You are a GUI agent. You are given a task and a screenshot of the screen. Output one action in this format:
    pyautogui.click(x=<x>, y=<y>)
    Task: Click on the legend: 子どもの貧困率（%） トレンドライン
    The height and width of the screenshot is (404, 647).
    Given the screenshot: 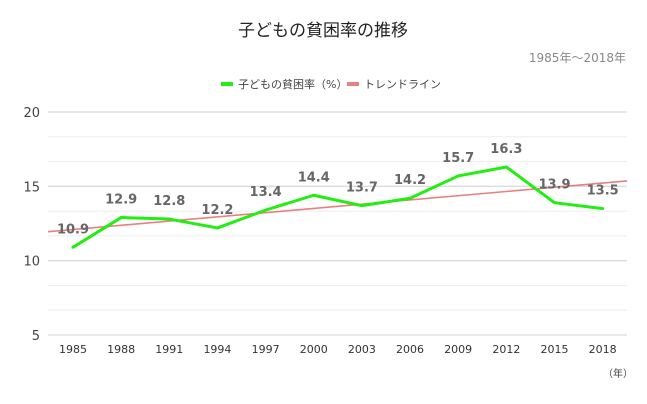 What is the action you would take?
    pyautogui.click(x=331, y=84)
    